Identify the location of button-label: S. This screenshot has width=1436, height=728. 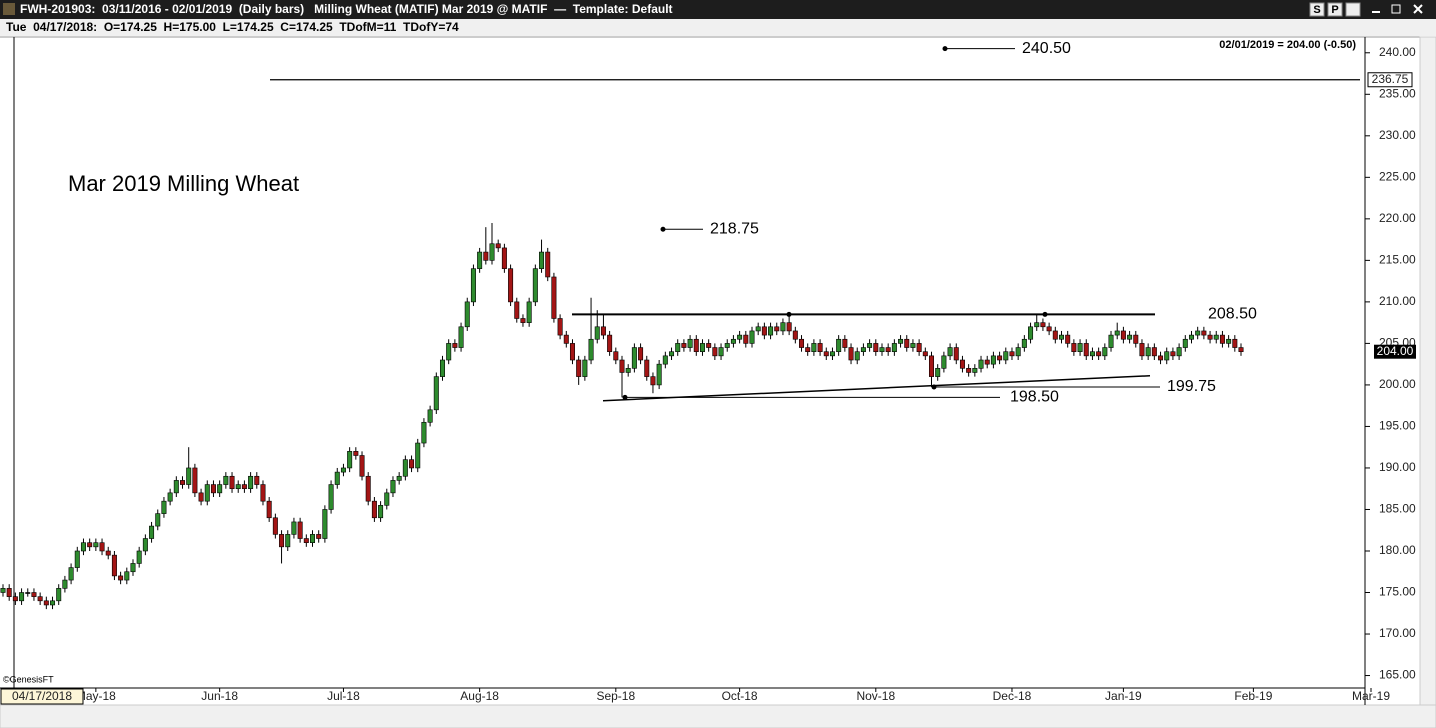
(1316, 10).